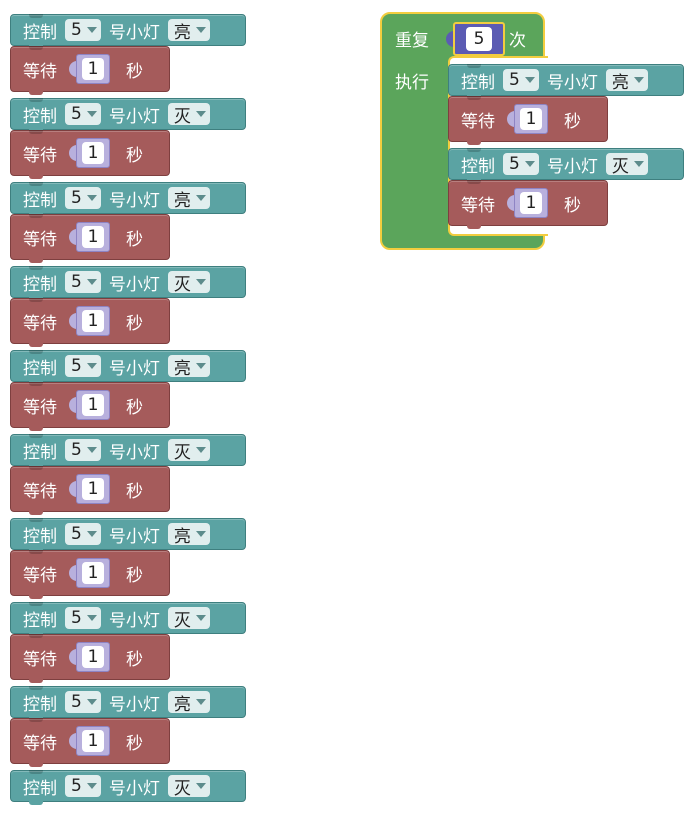 The image size is (700, 818). I want to click on repeat-count-input: 5, so click(475, 39).